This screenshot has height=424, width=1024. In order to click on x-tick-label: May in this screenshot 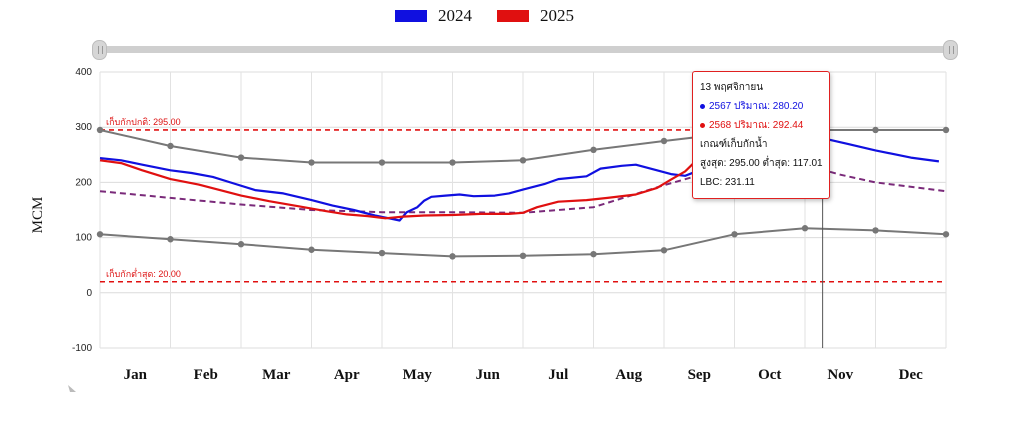, I will do `click(418, 375)`.